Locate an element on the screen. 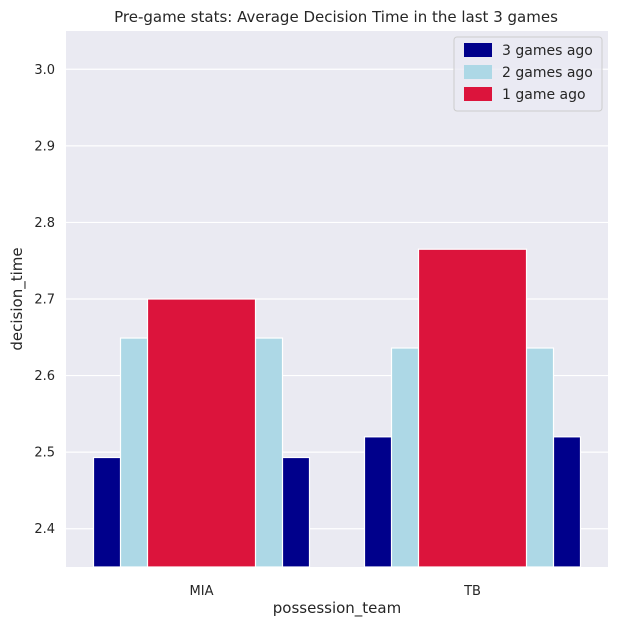  legend-label: 2 games ago is located at coordinates (547, 73).